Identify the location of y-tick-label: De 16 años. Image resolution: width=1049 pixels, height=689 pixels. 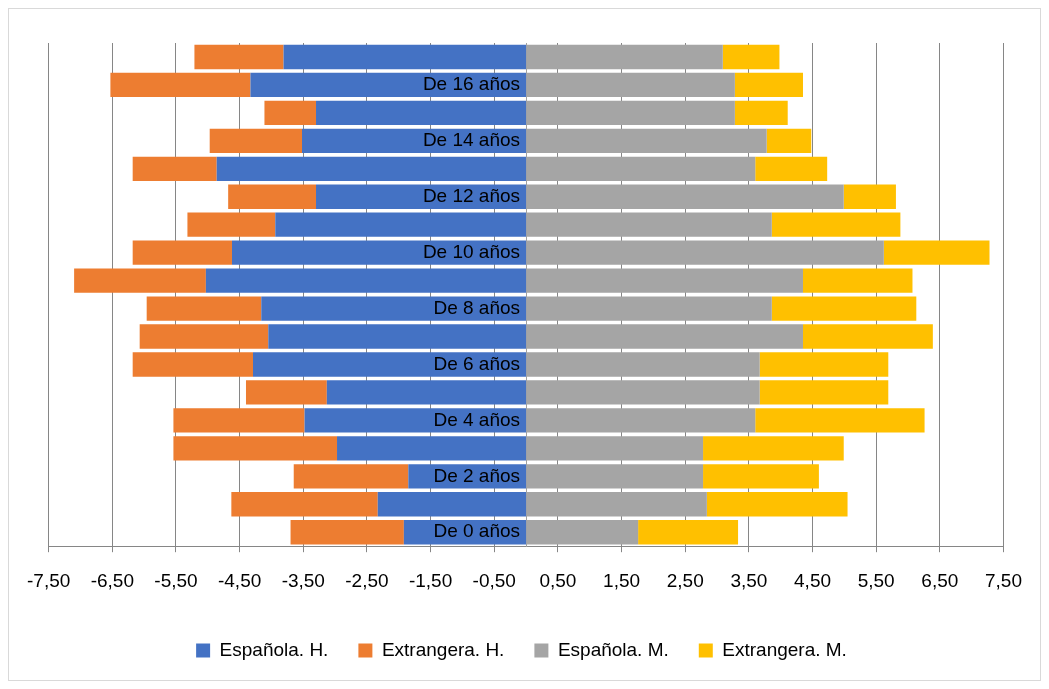
(471, 84).